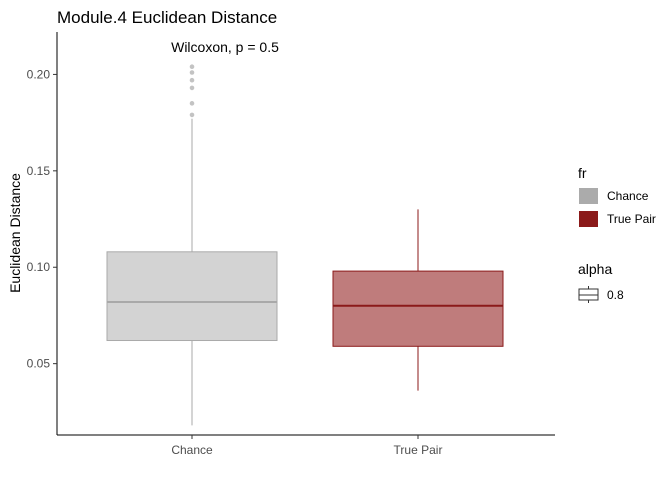  Describe the element at coordinates (167, 17) in the screenshot. I see `chart-title: Module.4 Euclidean Distance` at that location.